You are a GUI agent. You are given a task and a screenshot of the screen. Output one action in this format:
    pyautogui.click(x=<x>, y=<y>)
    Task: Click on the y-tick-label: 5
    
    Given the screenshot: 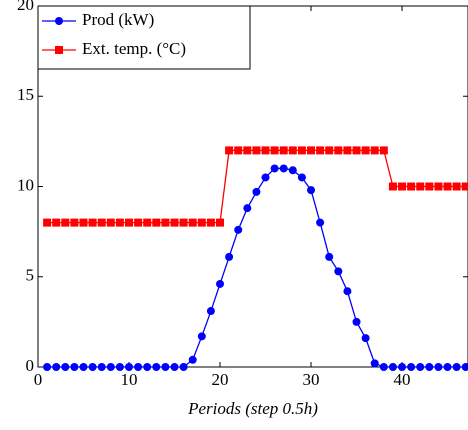 What is the action you would take?
    pyautogui.click(x=30, y=275)
    